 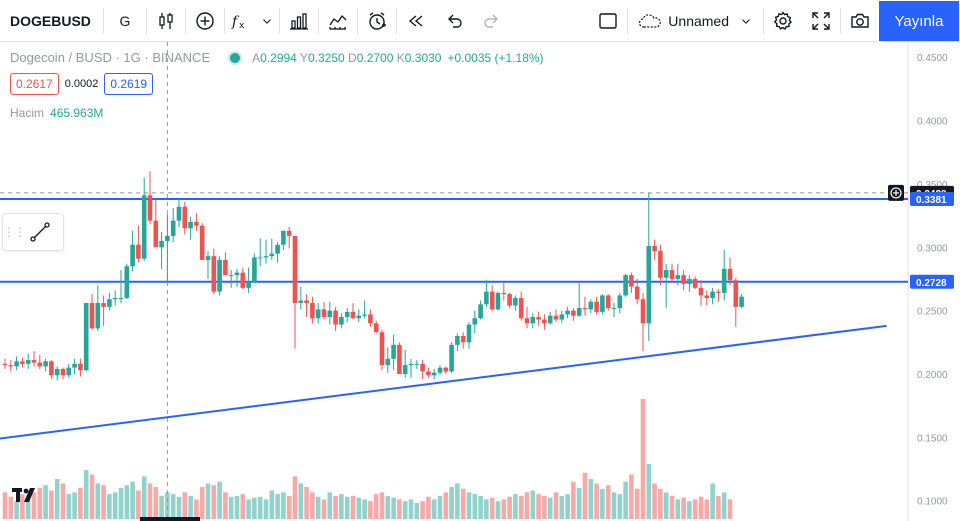 I want to click on layout-select-button, so click(x=608, y=21).